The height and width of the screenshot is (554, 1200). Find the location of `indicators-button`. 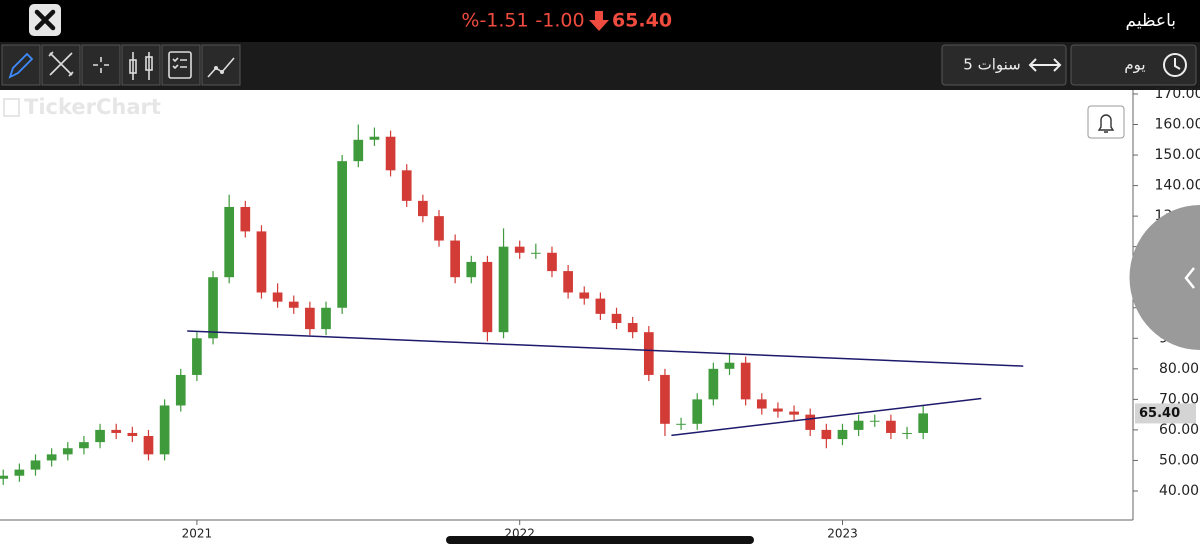

indicators-button is located at coordinates (181, 65).